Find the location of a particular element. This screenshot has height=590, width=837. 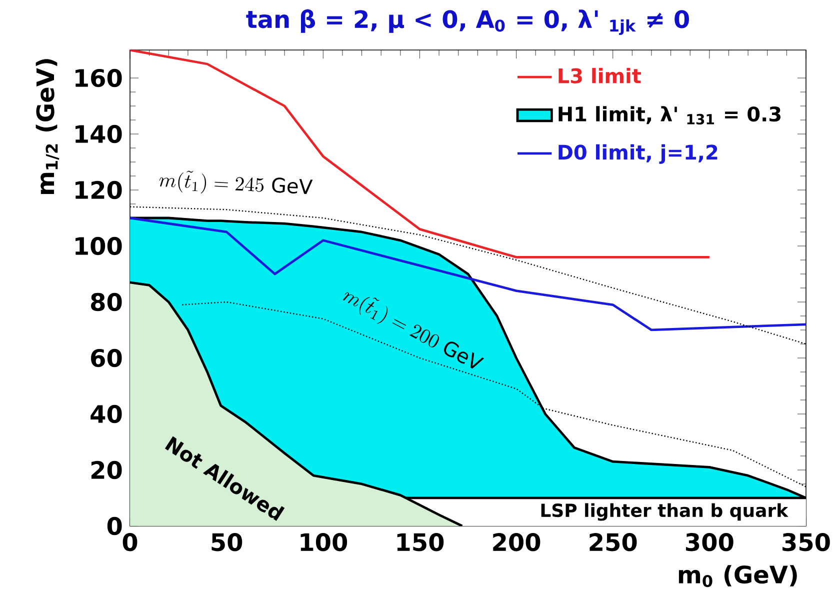

x-tick-label: 350 is located at coordinates (806, 542).